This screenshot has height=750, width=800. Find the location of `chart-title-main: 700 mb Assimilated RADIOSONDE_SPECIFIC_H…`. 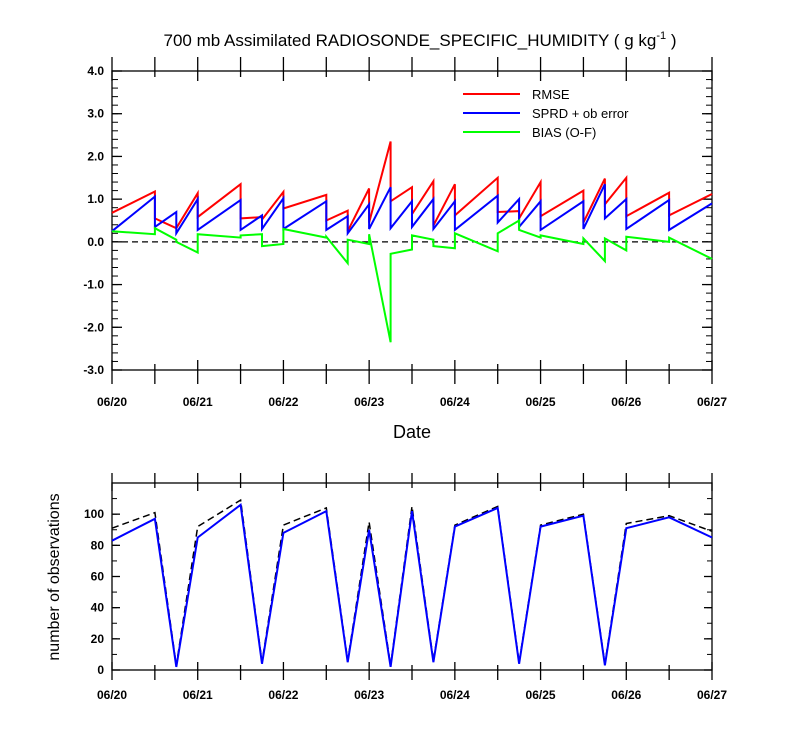

chart-title-main: 700 mb Assimilated RADIOSONDE_SPECIFIC_H… is located at coordinates (410, 40).